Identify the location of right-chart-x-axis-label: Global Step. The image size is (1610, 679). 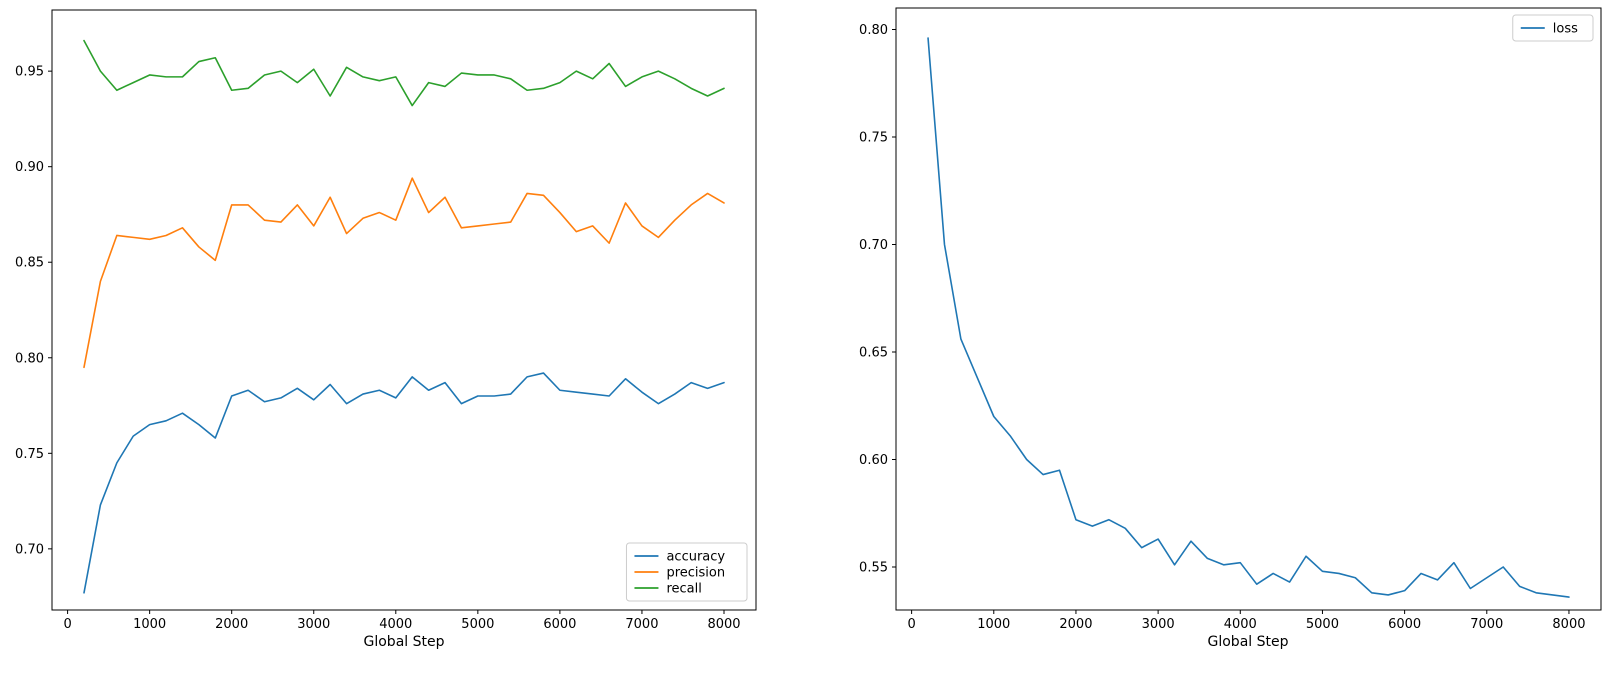
(1248, 642).